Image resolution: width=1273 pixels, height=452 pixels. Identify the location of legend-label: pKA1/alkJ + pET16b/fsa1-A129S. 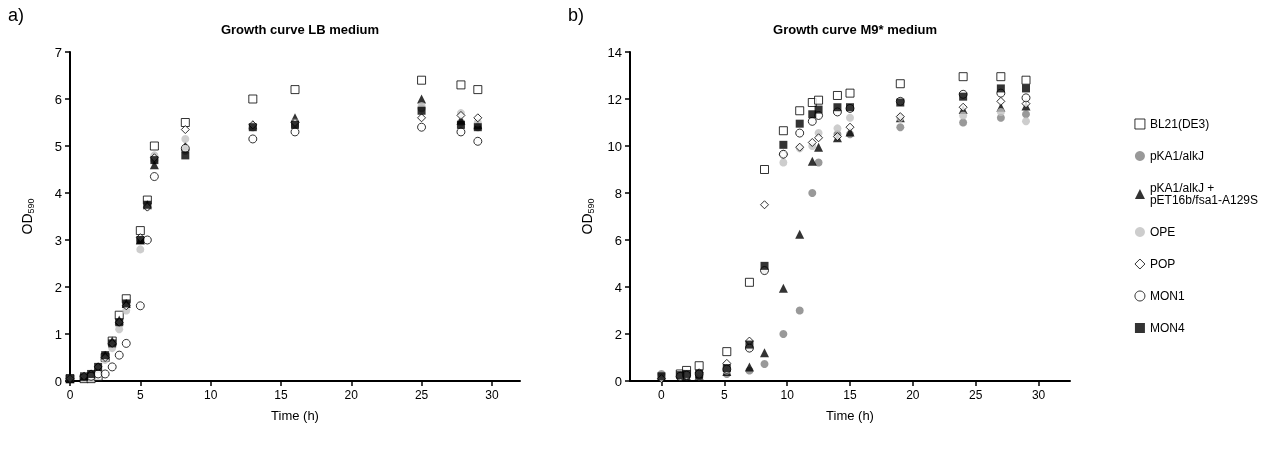
(1204, 194).